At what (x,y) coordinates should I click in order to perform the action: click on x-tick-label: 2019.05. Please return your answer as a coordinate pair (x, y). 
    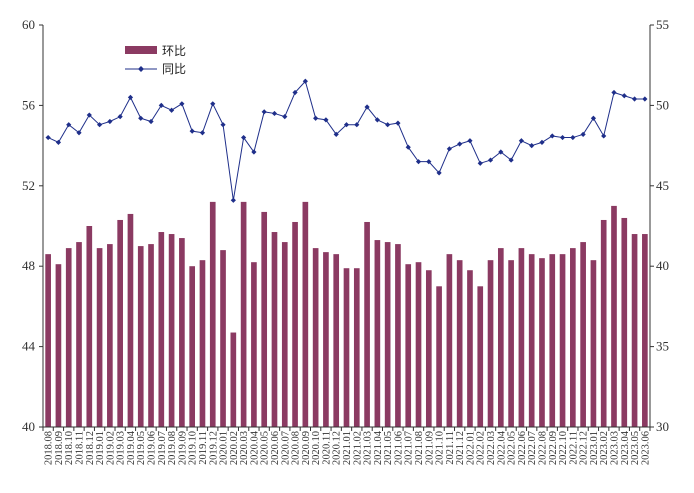
    Looking at the image, I should click on (141, 448).